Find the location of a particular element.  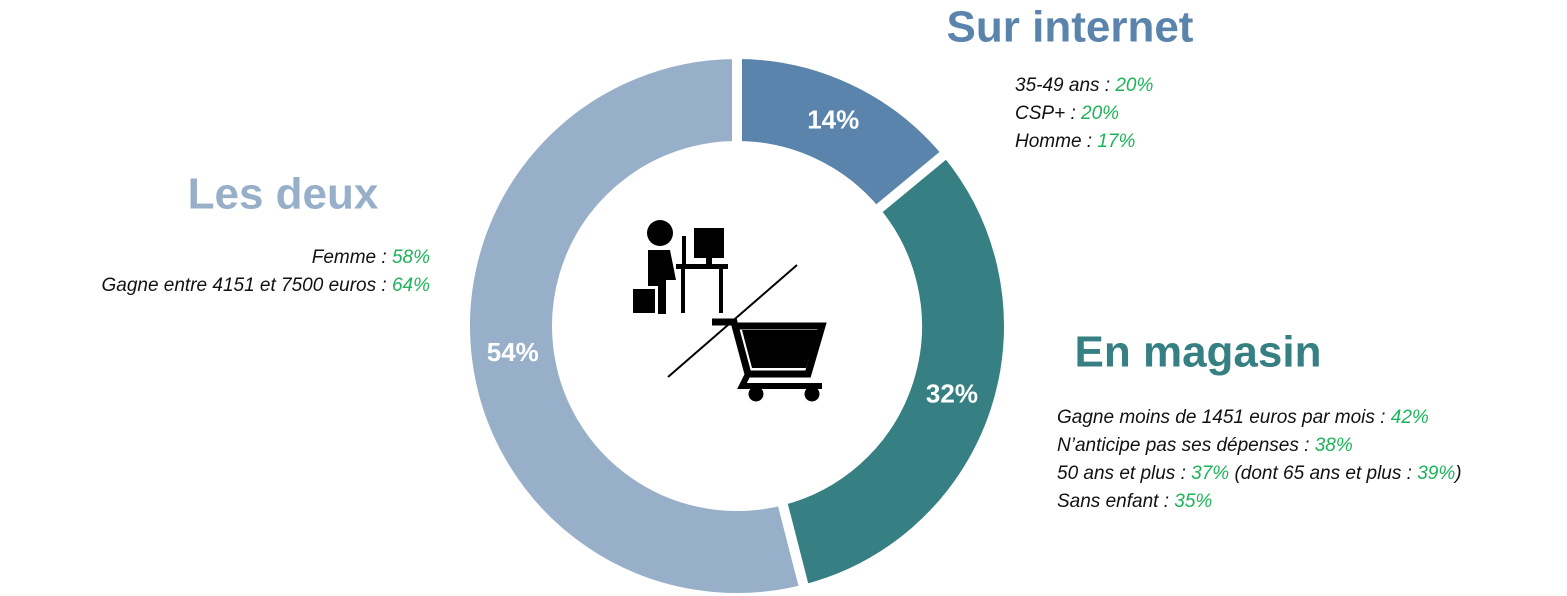

note-line: Femme : 58% is located at coordinates (371, 257).